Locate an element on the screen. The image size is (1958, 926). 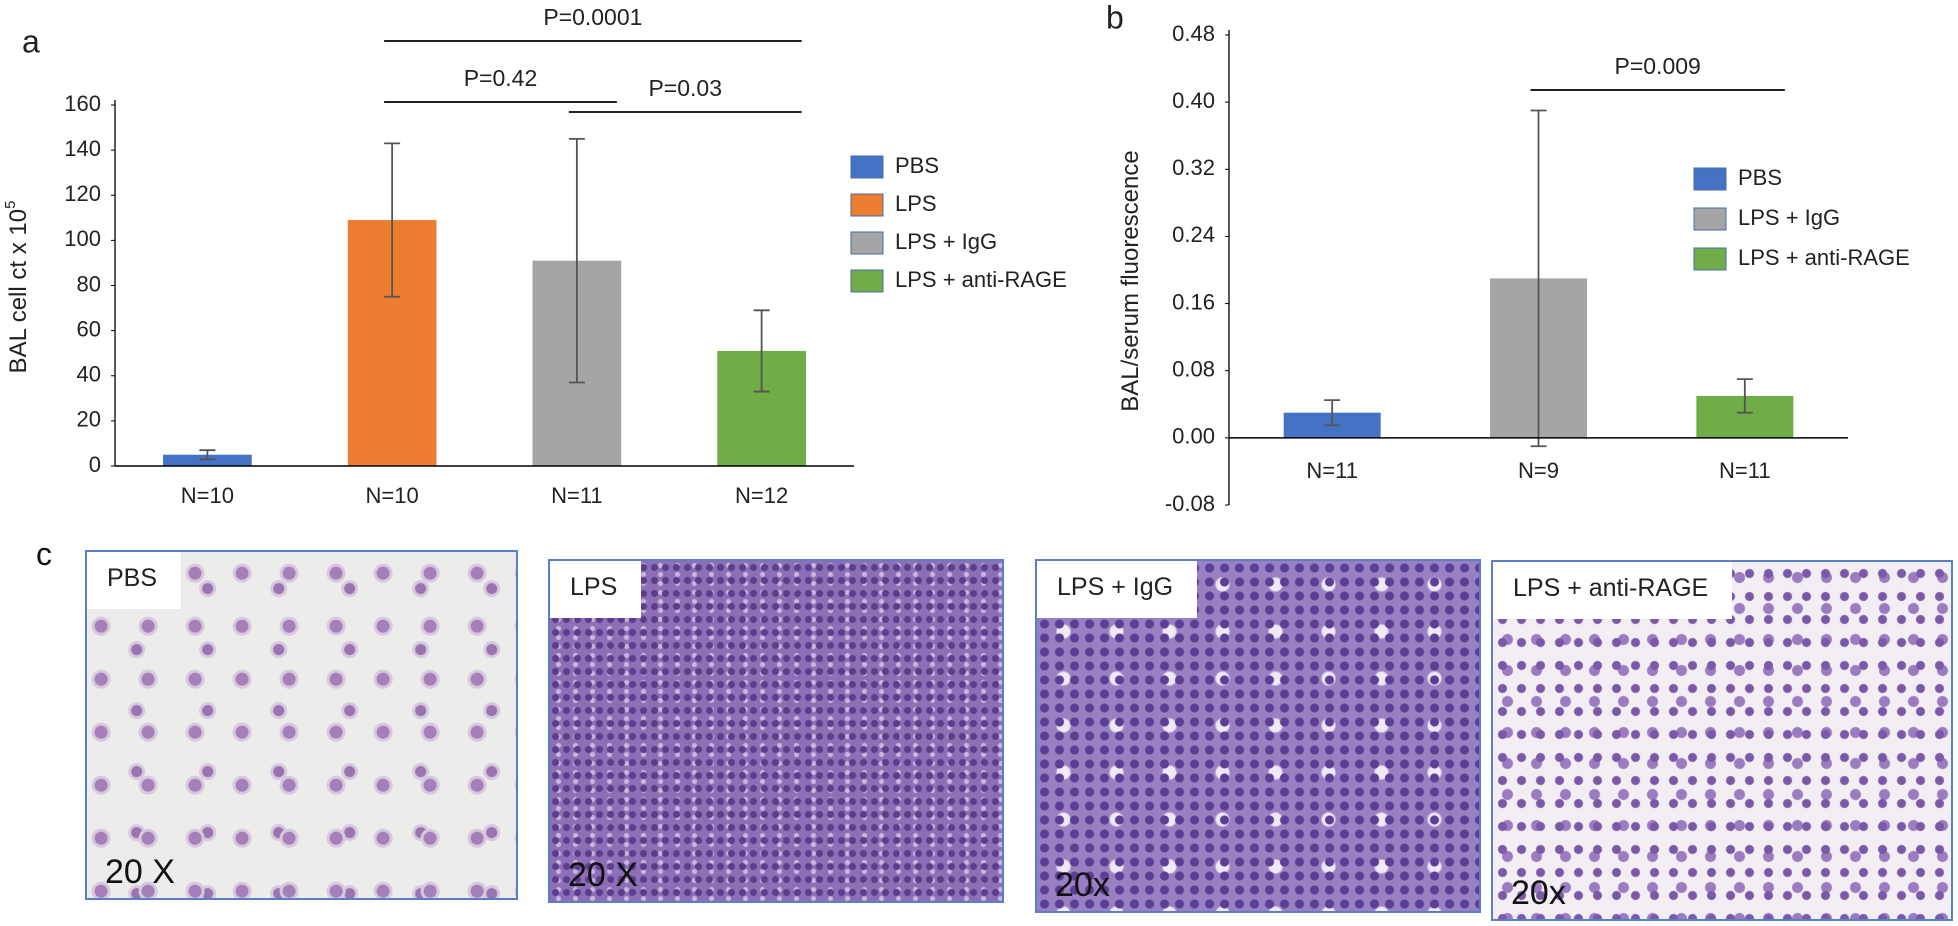
y-tick-label: 0.16 is located at coordinates (1193, 301).